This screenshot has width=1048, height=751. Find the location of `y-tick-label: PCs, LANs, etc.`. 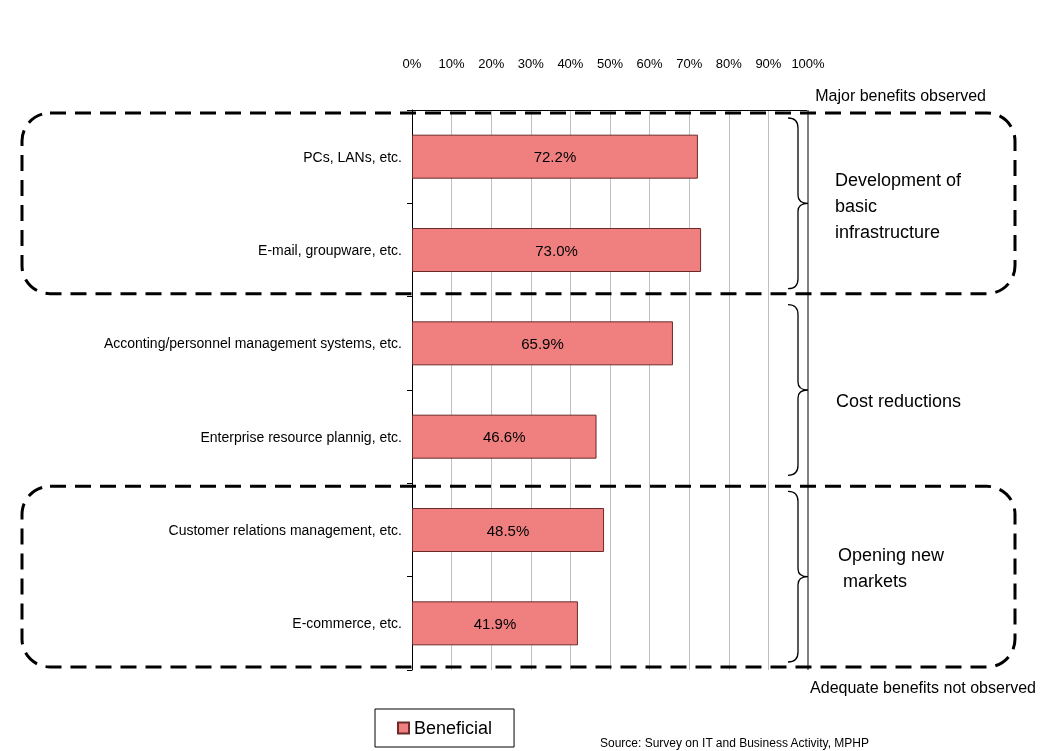

y-tick-label: PCs, LANs, etc. is located at coordinates (352, 156).